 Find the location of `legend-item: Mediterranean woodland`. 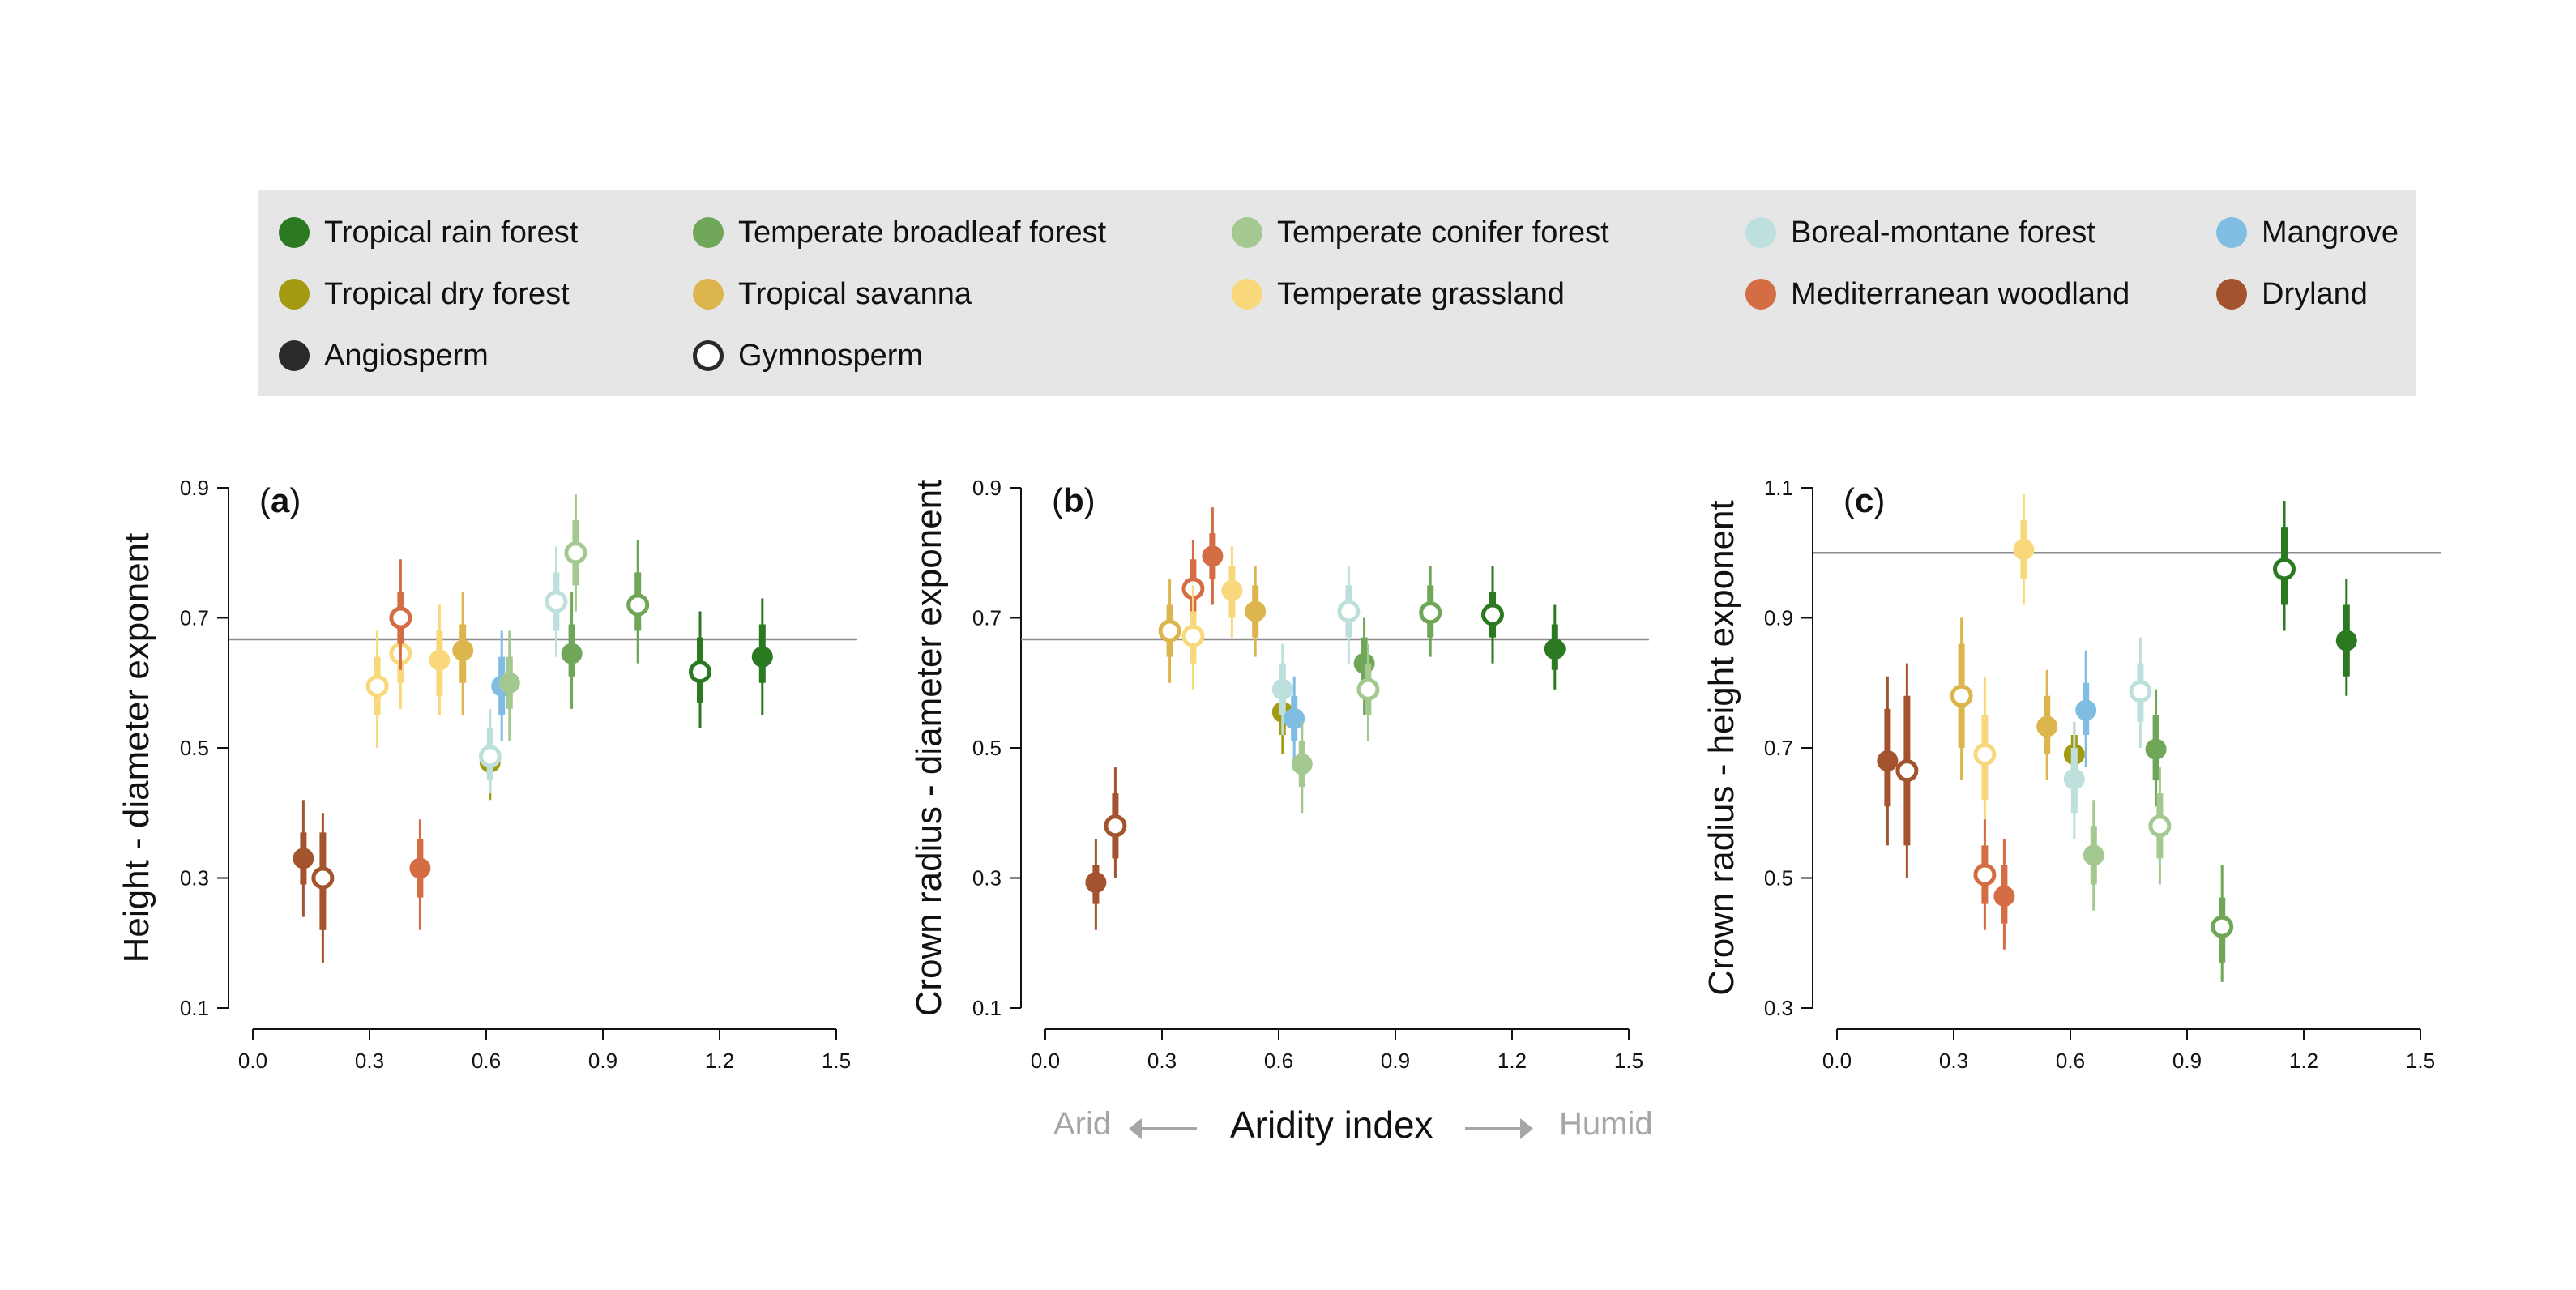

legend-item: Mediterranean woodland is located at coordinates (1937, 294).